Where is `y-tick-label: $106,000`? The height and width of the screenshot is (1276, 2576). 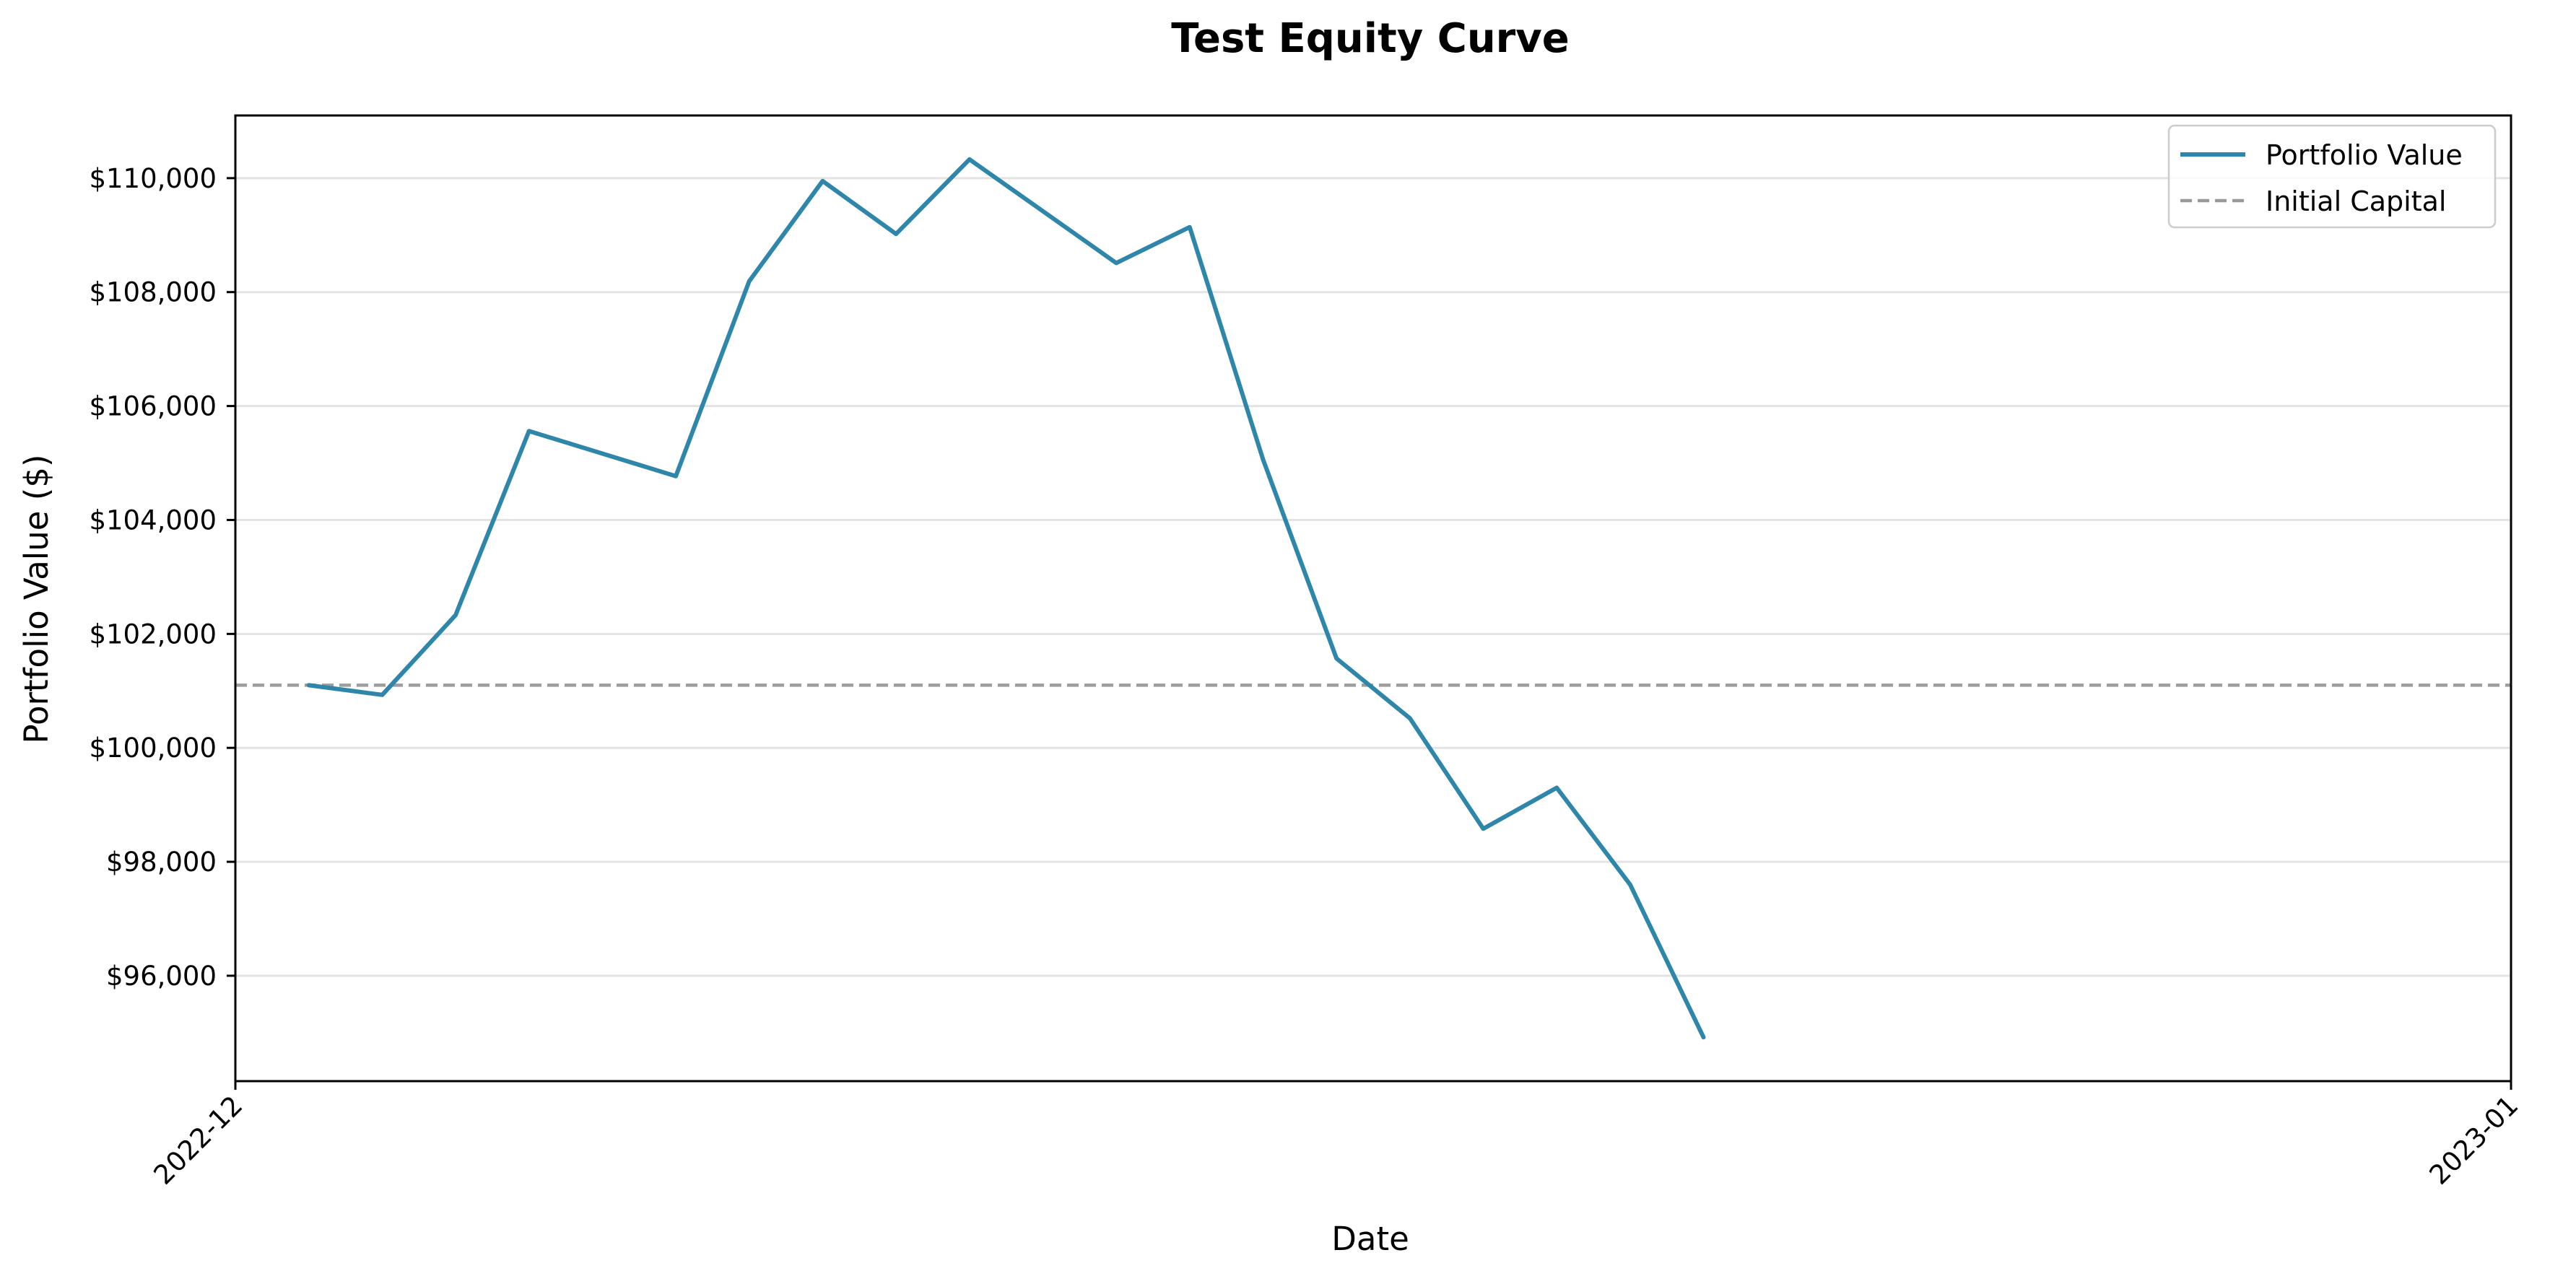
y-tick-label: $106,000 is located at coordinates (153, 406).